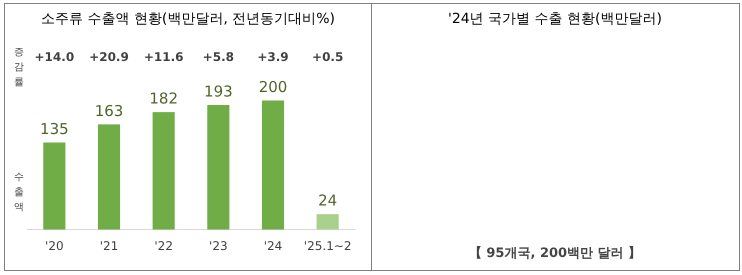 This screenshot has height=275, width=742. Describe the element at coordinates (54, 57) in the screenshot. I see `text: +14.0` at that location.